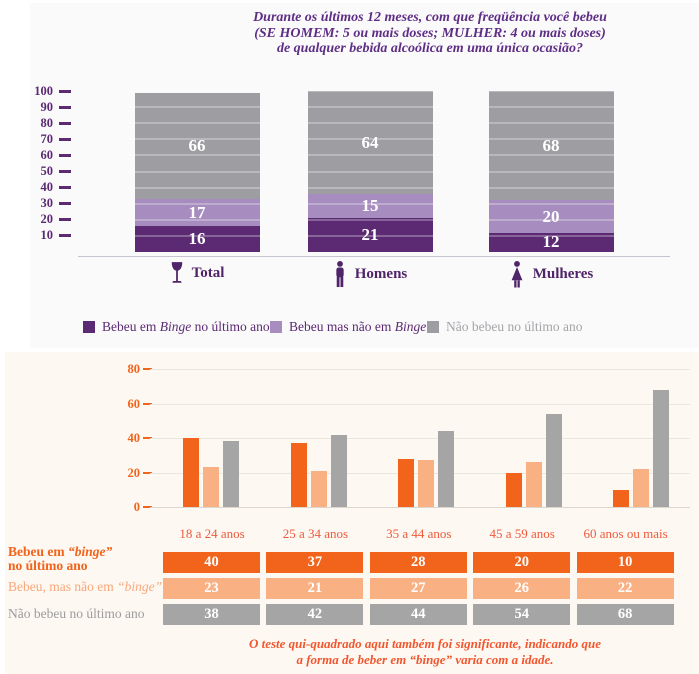 This screenshot has width=699, height=674. Describe the element at coordinates (47, 154) in the screenshot. I see `y-tick-label: 60` at that location.